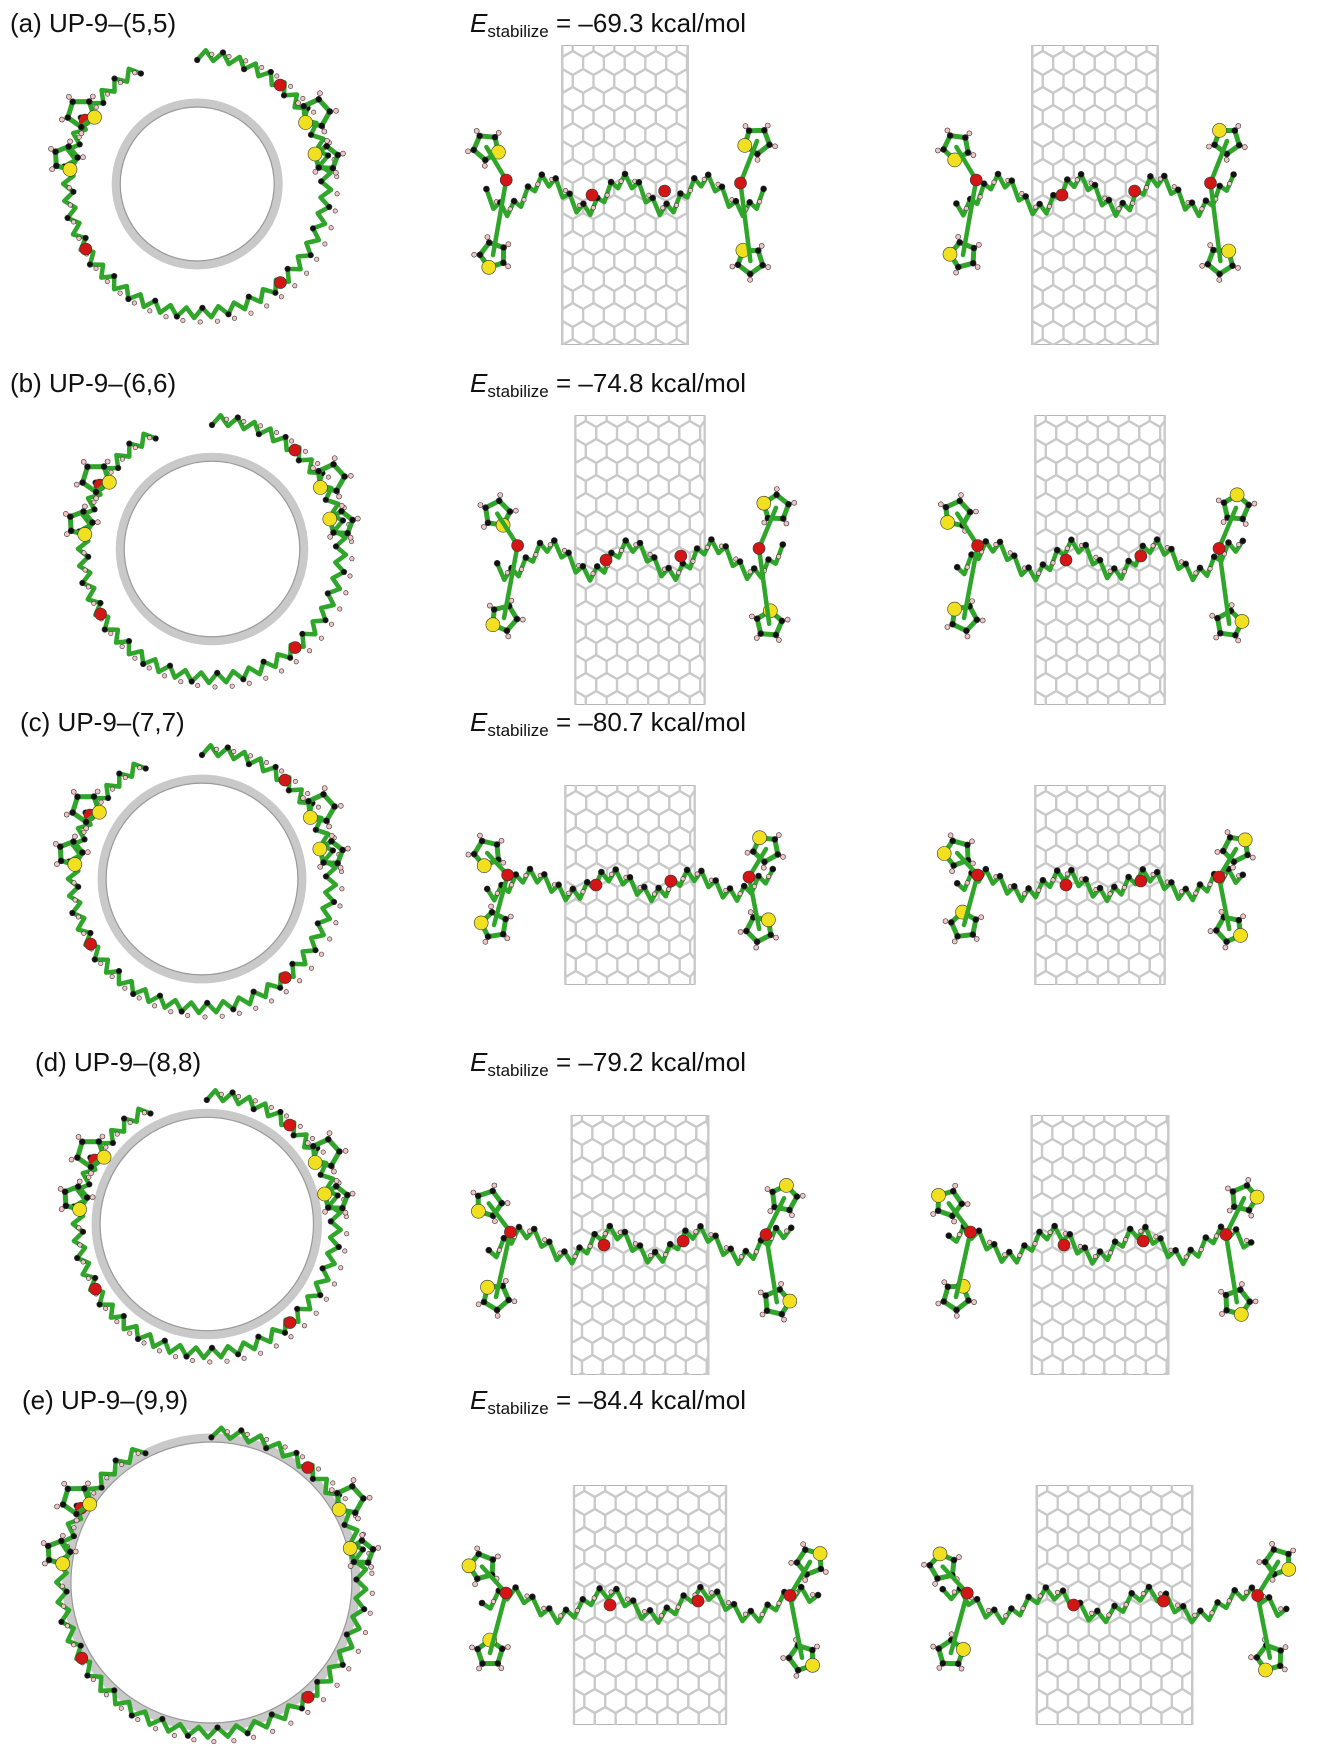 The image size is (1319, 1764). What do you see at coordinates (955, 1610) in the screenshot?
I see `side-arm` at bounding box center [955, 1610].